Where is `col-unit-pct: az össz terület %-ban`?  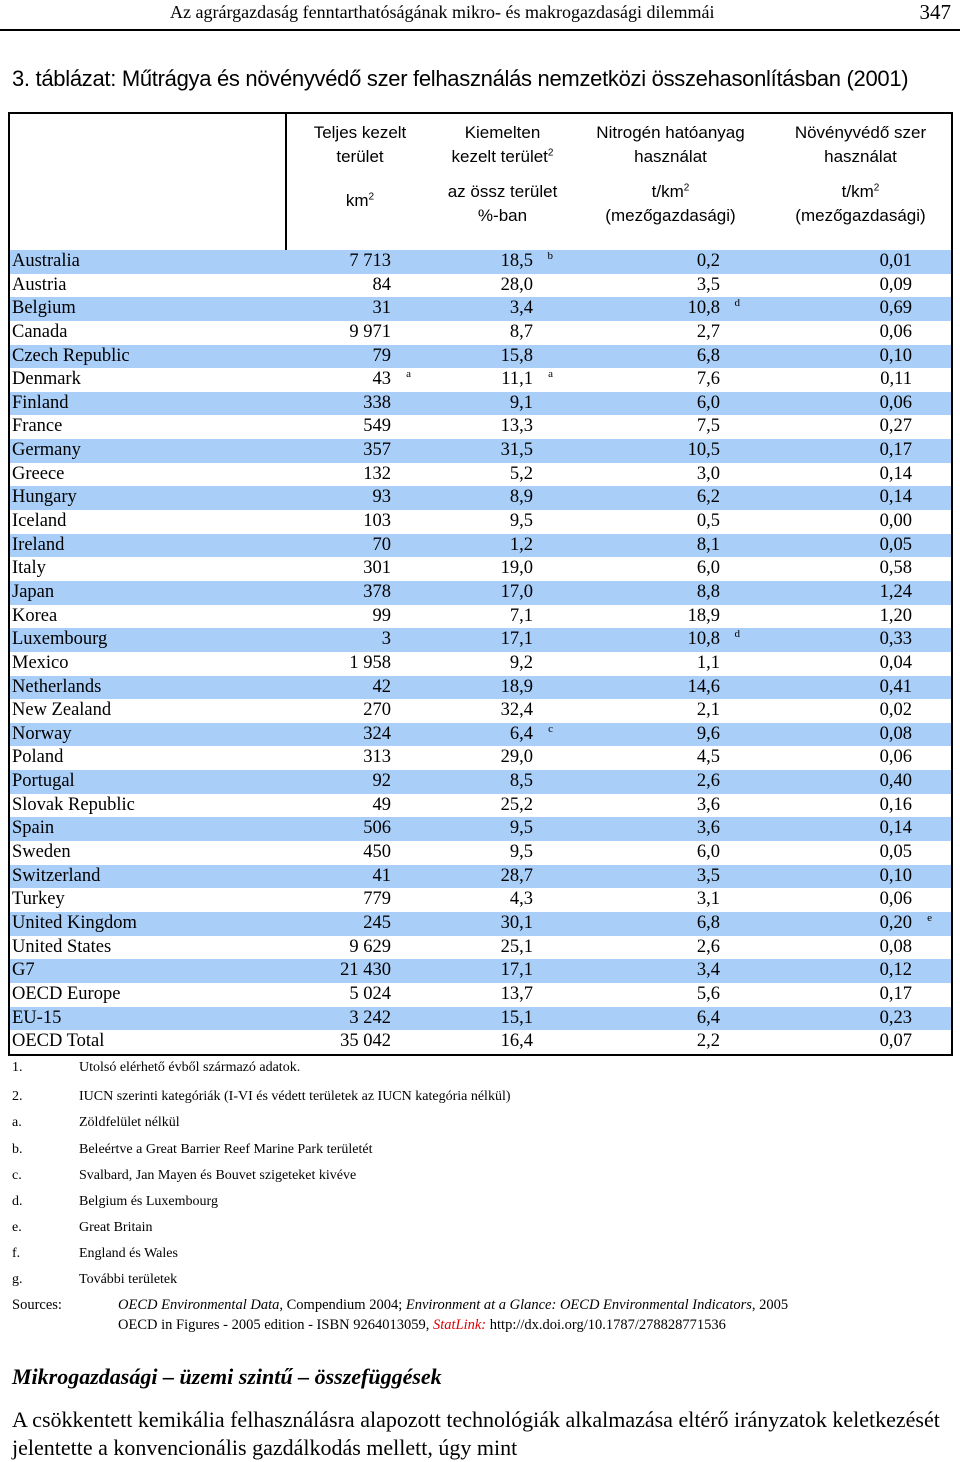 col-unit-pct: az össz terület %-ban is located at coordinates (502, 204).